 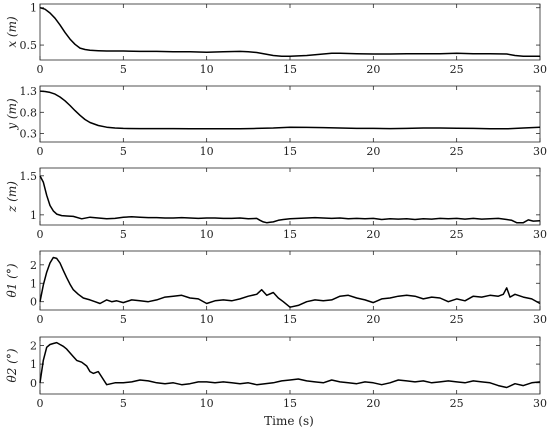 What do you see at coordinates (289, 421) in the screenshot?
I see `x-axis-title: Time (s)` at bounding box center [289, 421].